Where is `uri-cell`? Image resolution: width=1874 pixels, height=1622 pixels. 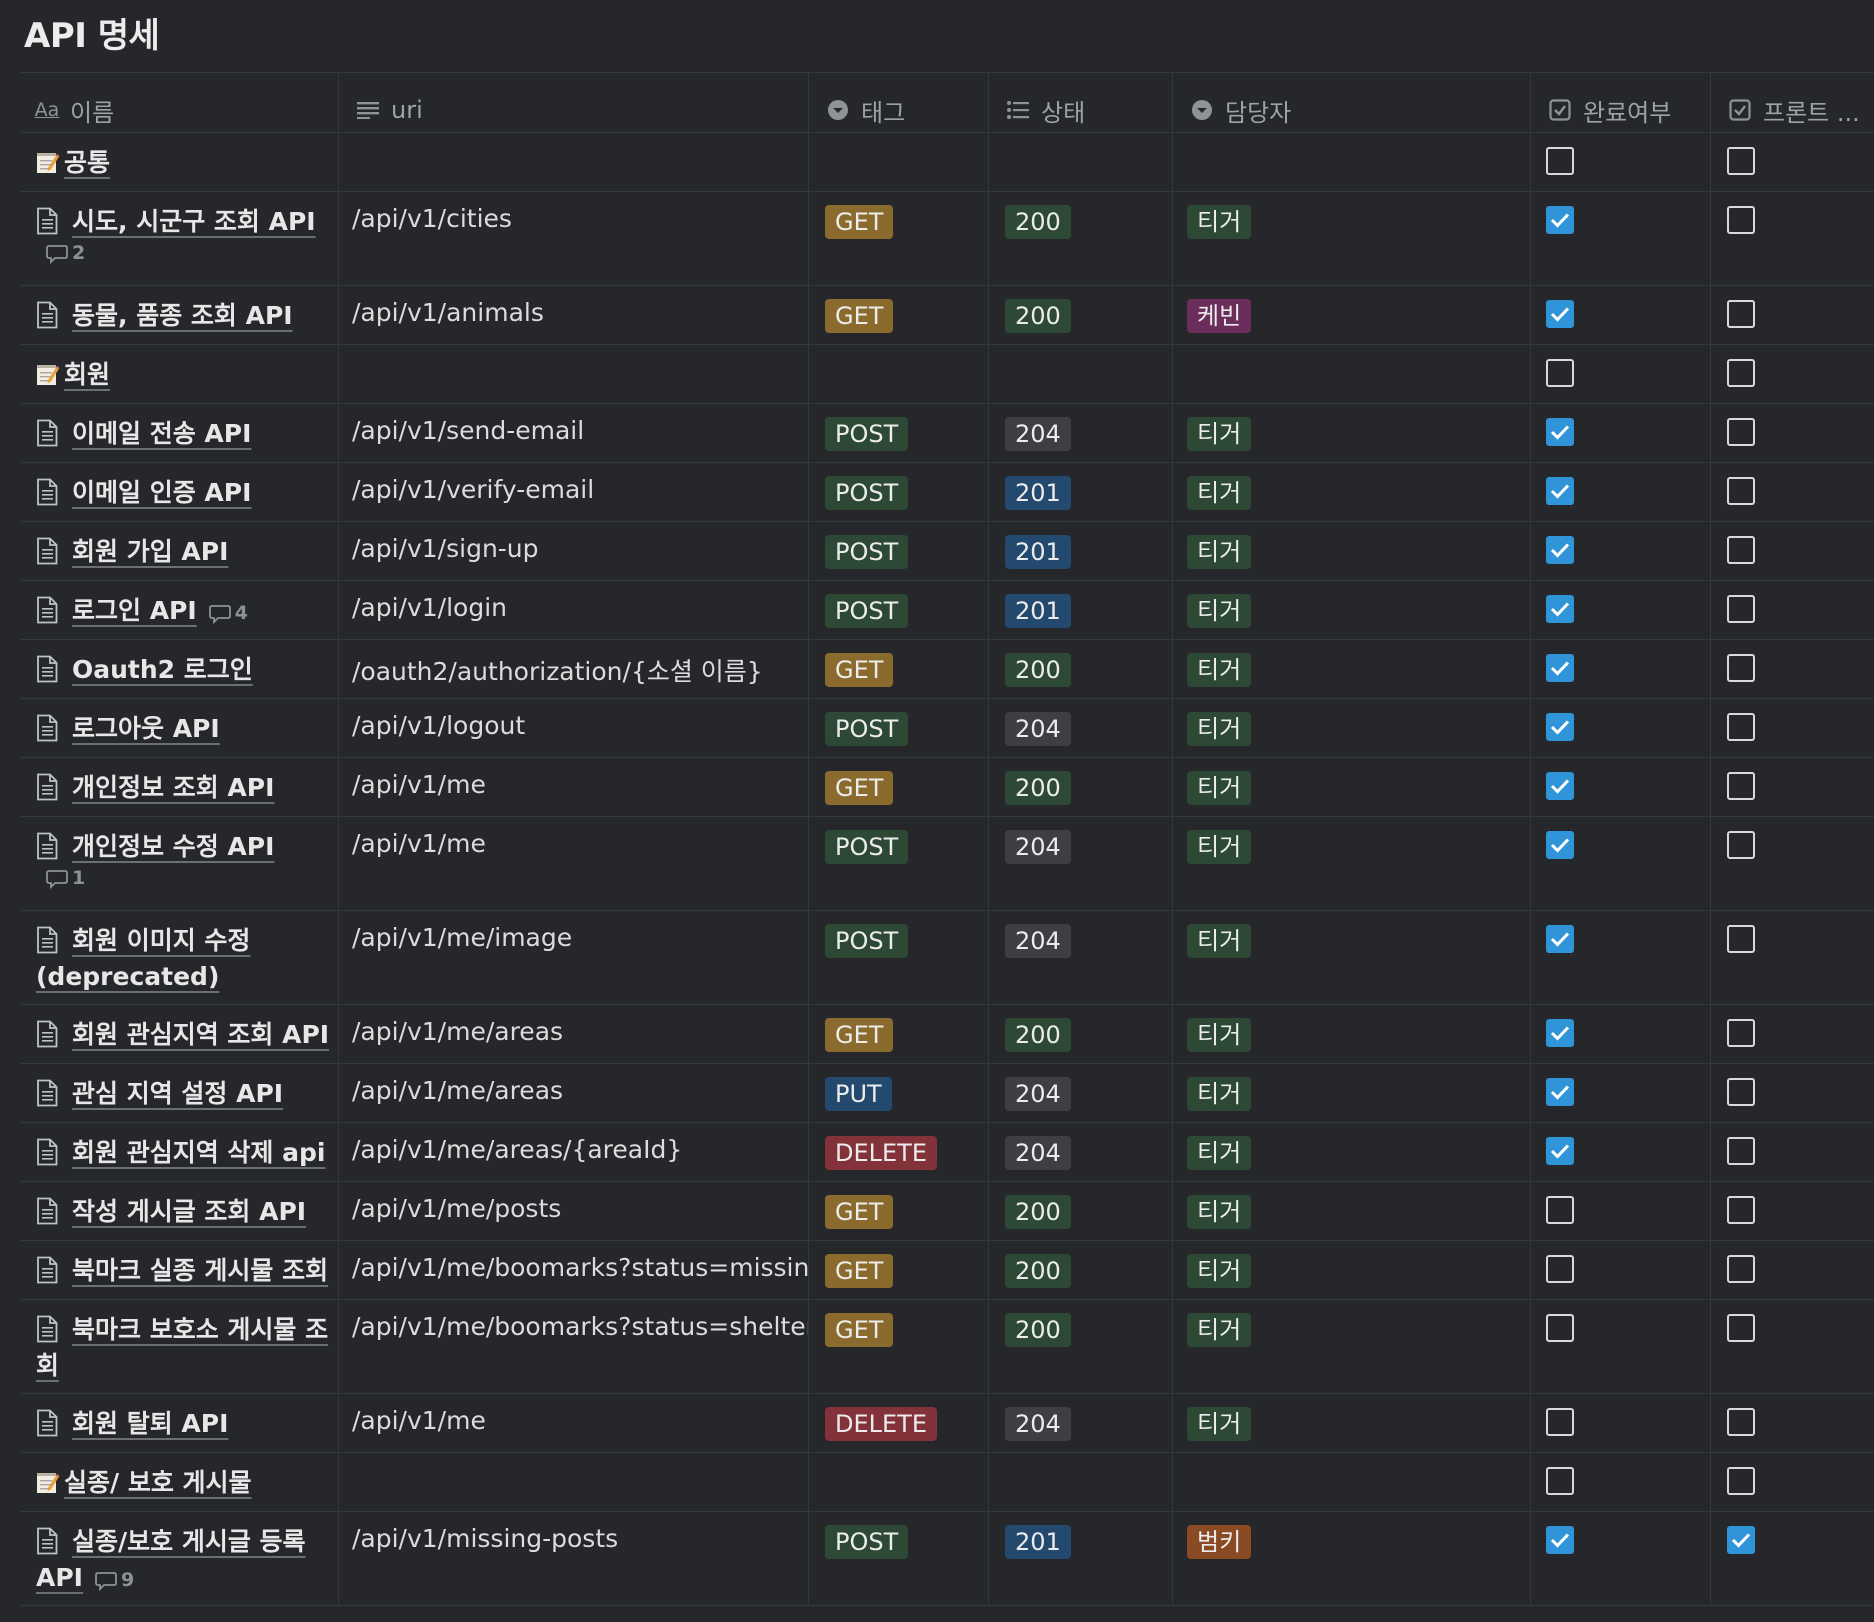
uri-cell is located at coordinates (574, 162).